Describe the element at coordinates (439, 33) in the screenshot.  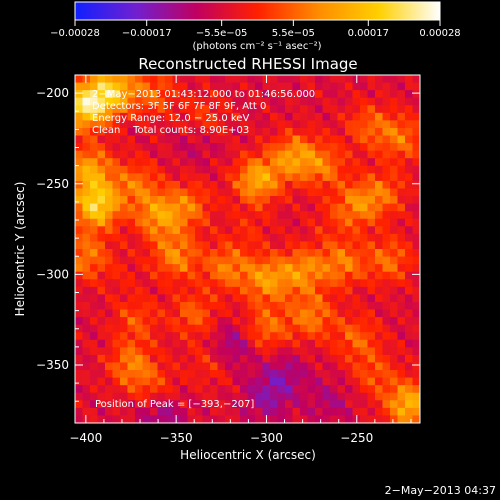
I see `colorbar-tick-label: 0.00028` at that location.